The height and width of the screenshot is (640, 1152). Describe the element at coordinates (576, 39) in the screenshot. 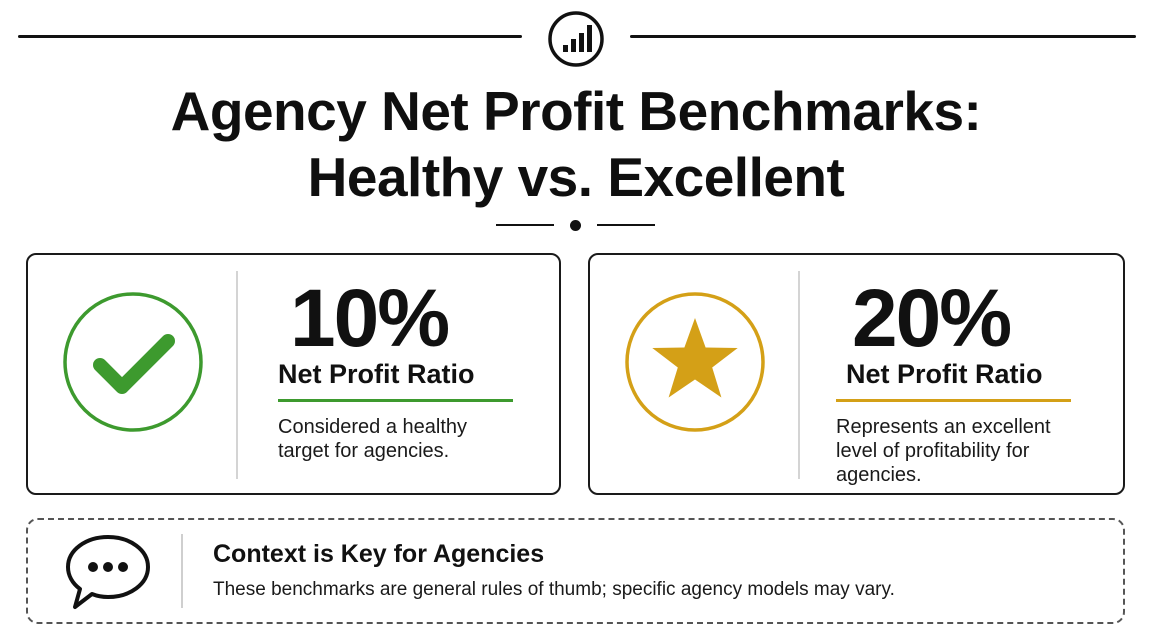

I see `bar-chart-icon` at that location.